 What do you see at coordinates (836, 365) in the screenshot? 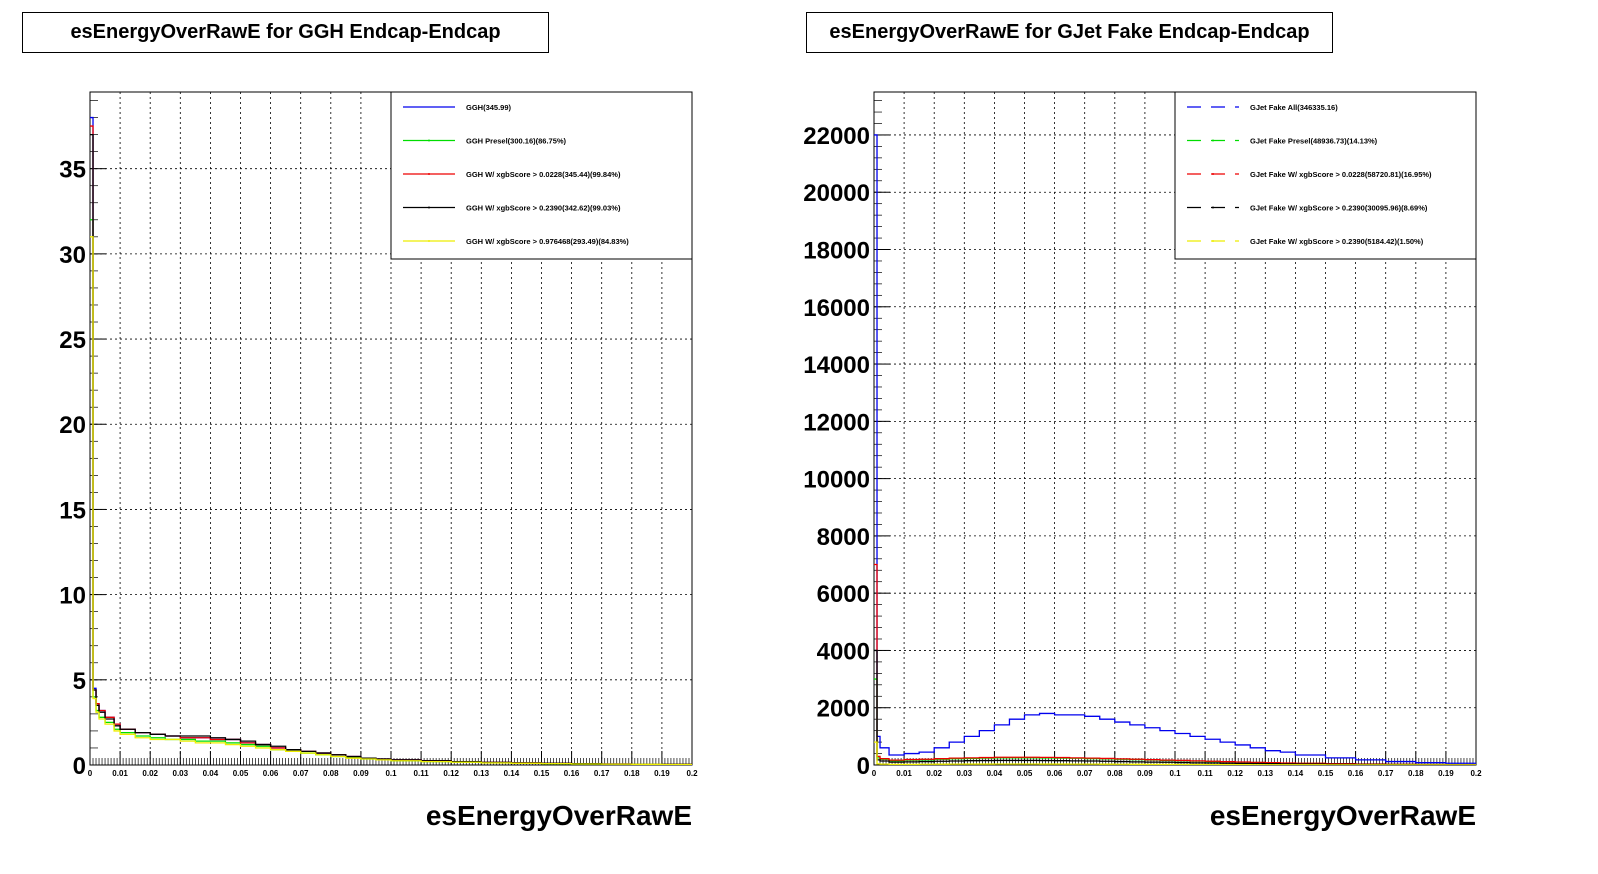
I see `y-tick-label: 14000` at bounding box center [836, 365].